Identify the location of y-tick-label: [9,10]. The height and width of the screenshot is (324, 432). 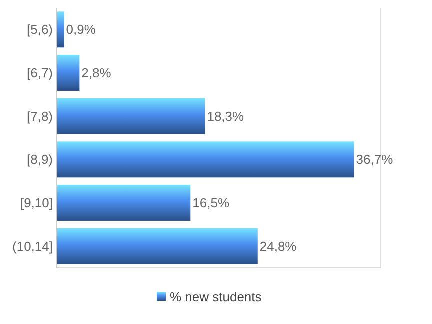
(36, 203).